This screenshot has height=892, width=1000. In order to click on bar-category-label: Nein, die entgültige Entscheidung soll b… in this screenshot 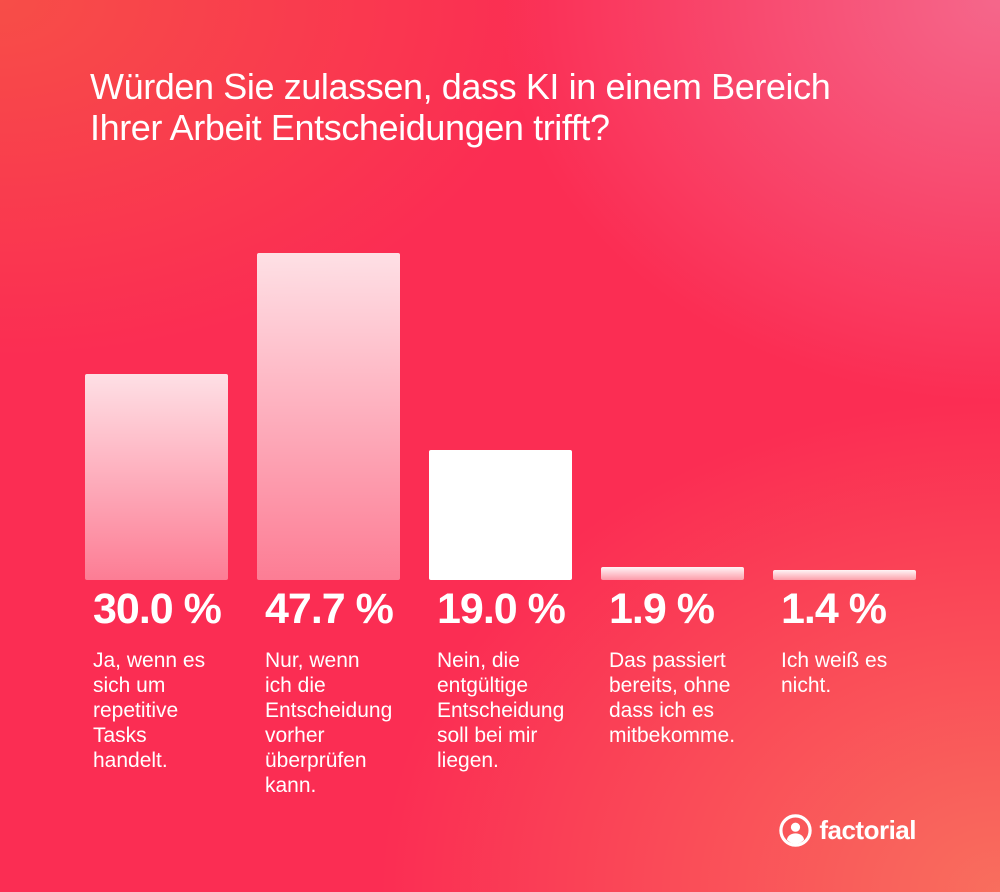, I will do `click(501, 710)`.